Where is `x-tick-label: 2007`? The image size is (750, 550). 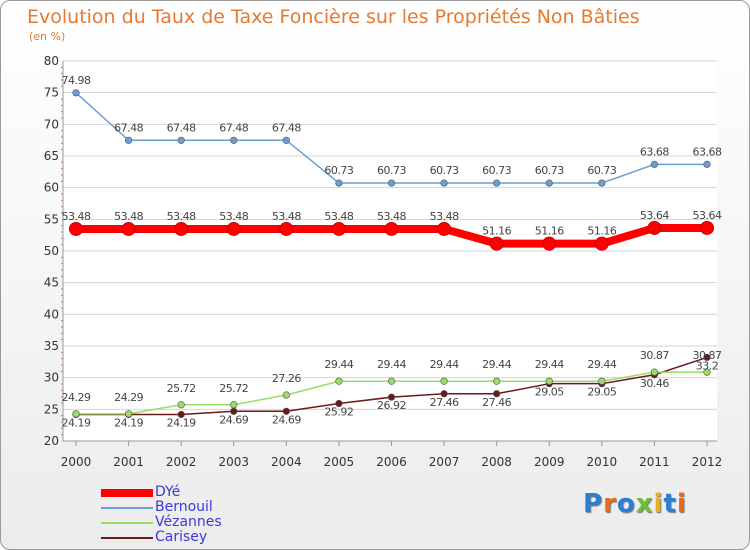
x-tick-label: 2007 is located at coordinates (444, 462).